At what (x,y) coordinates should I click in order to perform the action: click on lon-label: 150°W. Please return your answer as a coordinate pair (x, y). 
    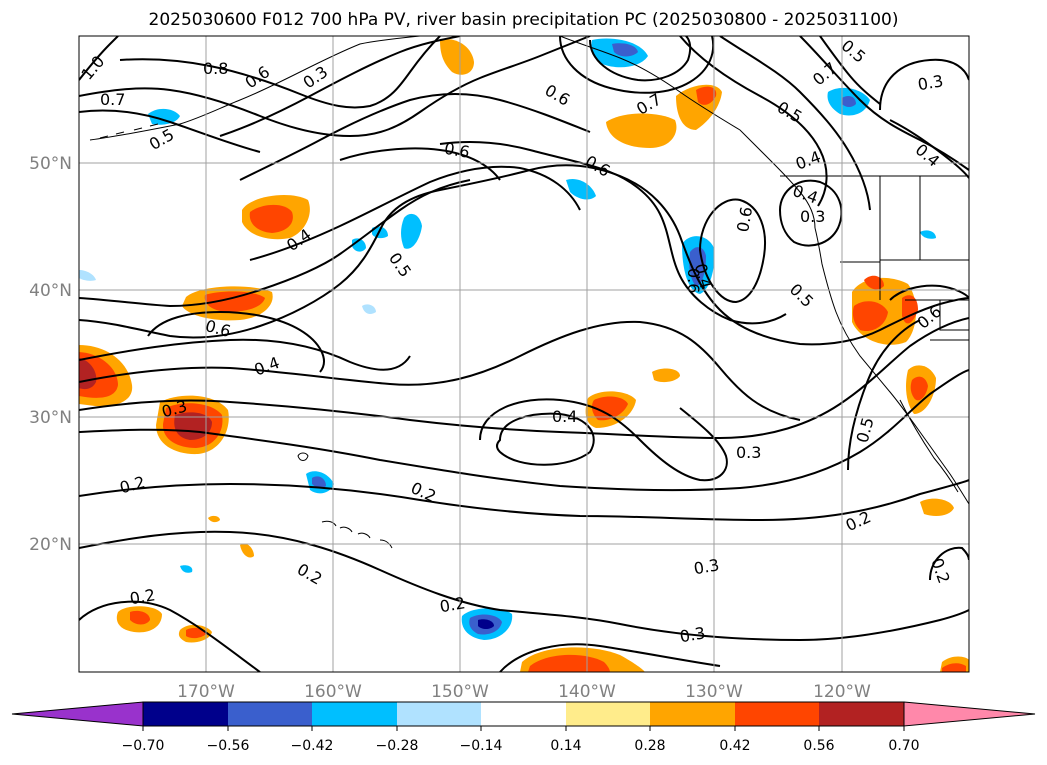
    Looking at the image, I should click on (460, 692).